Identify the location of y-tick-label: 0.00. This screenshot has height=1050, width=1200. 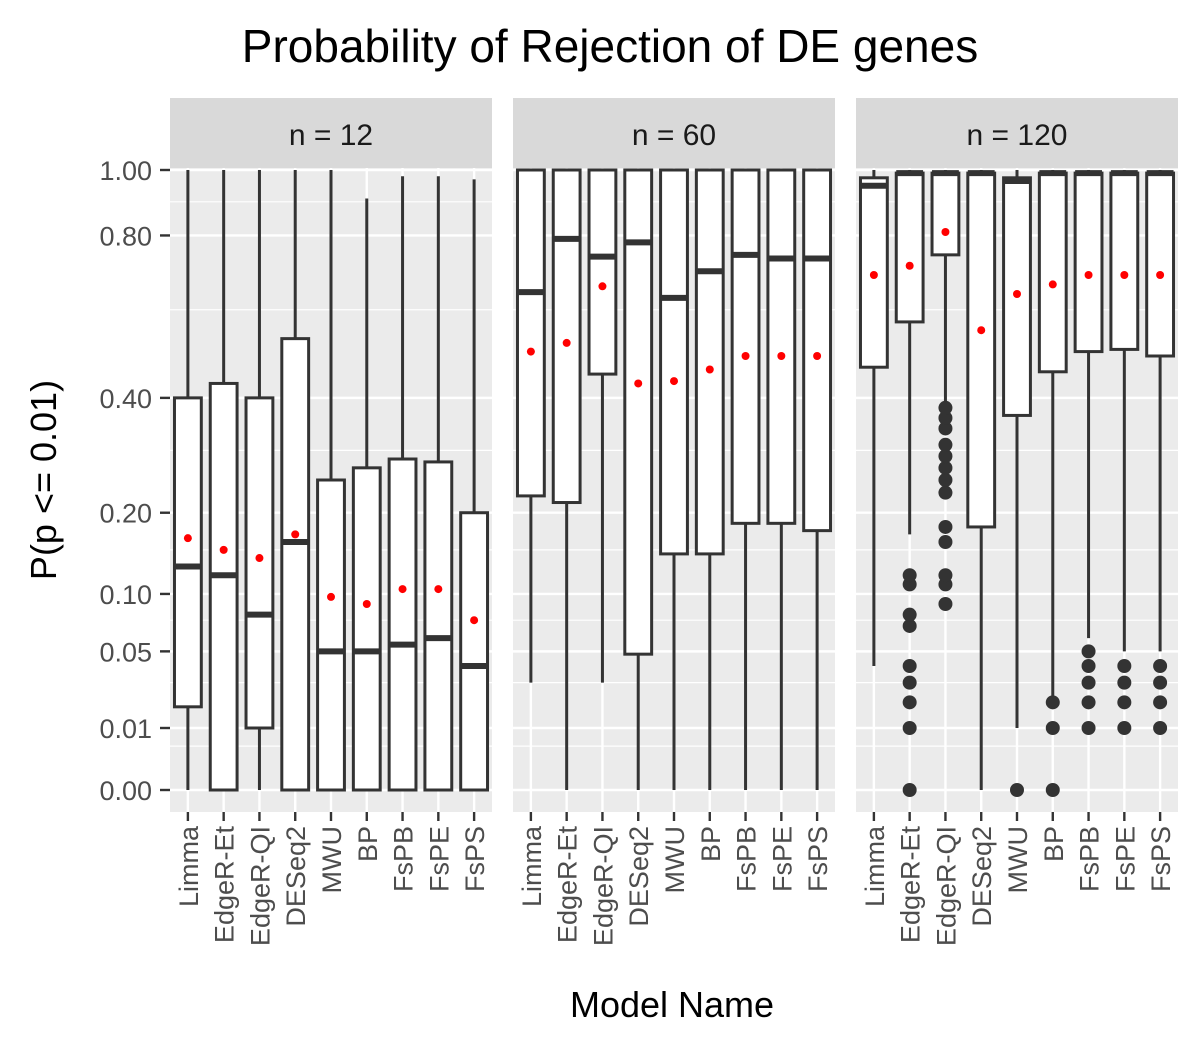
(125, 791).